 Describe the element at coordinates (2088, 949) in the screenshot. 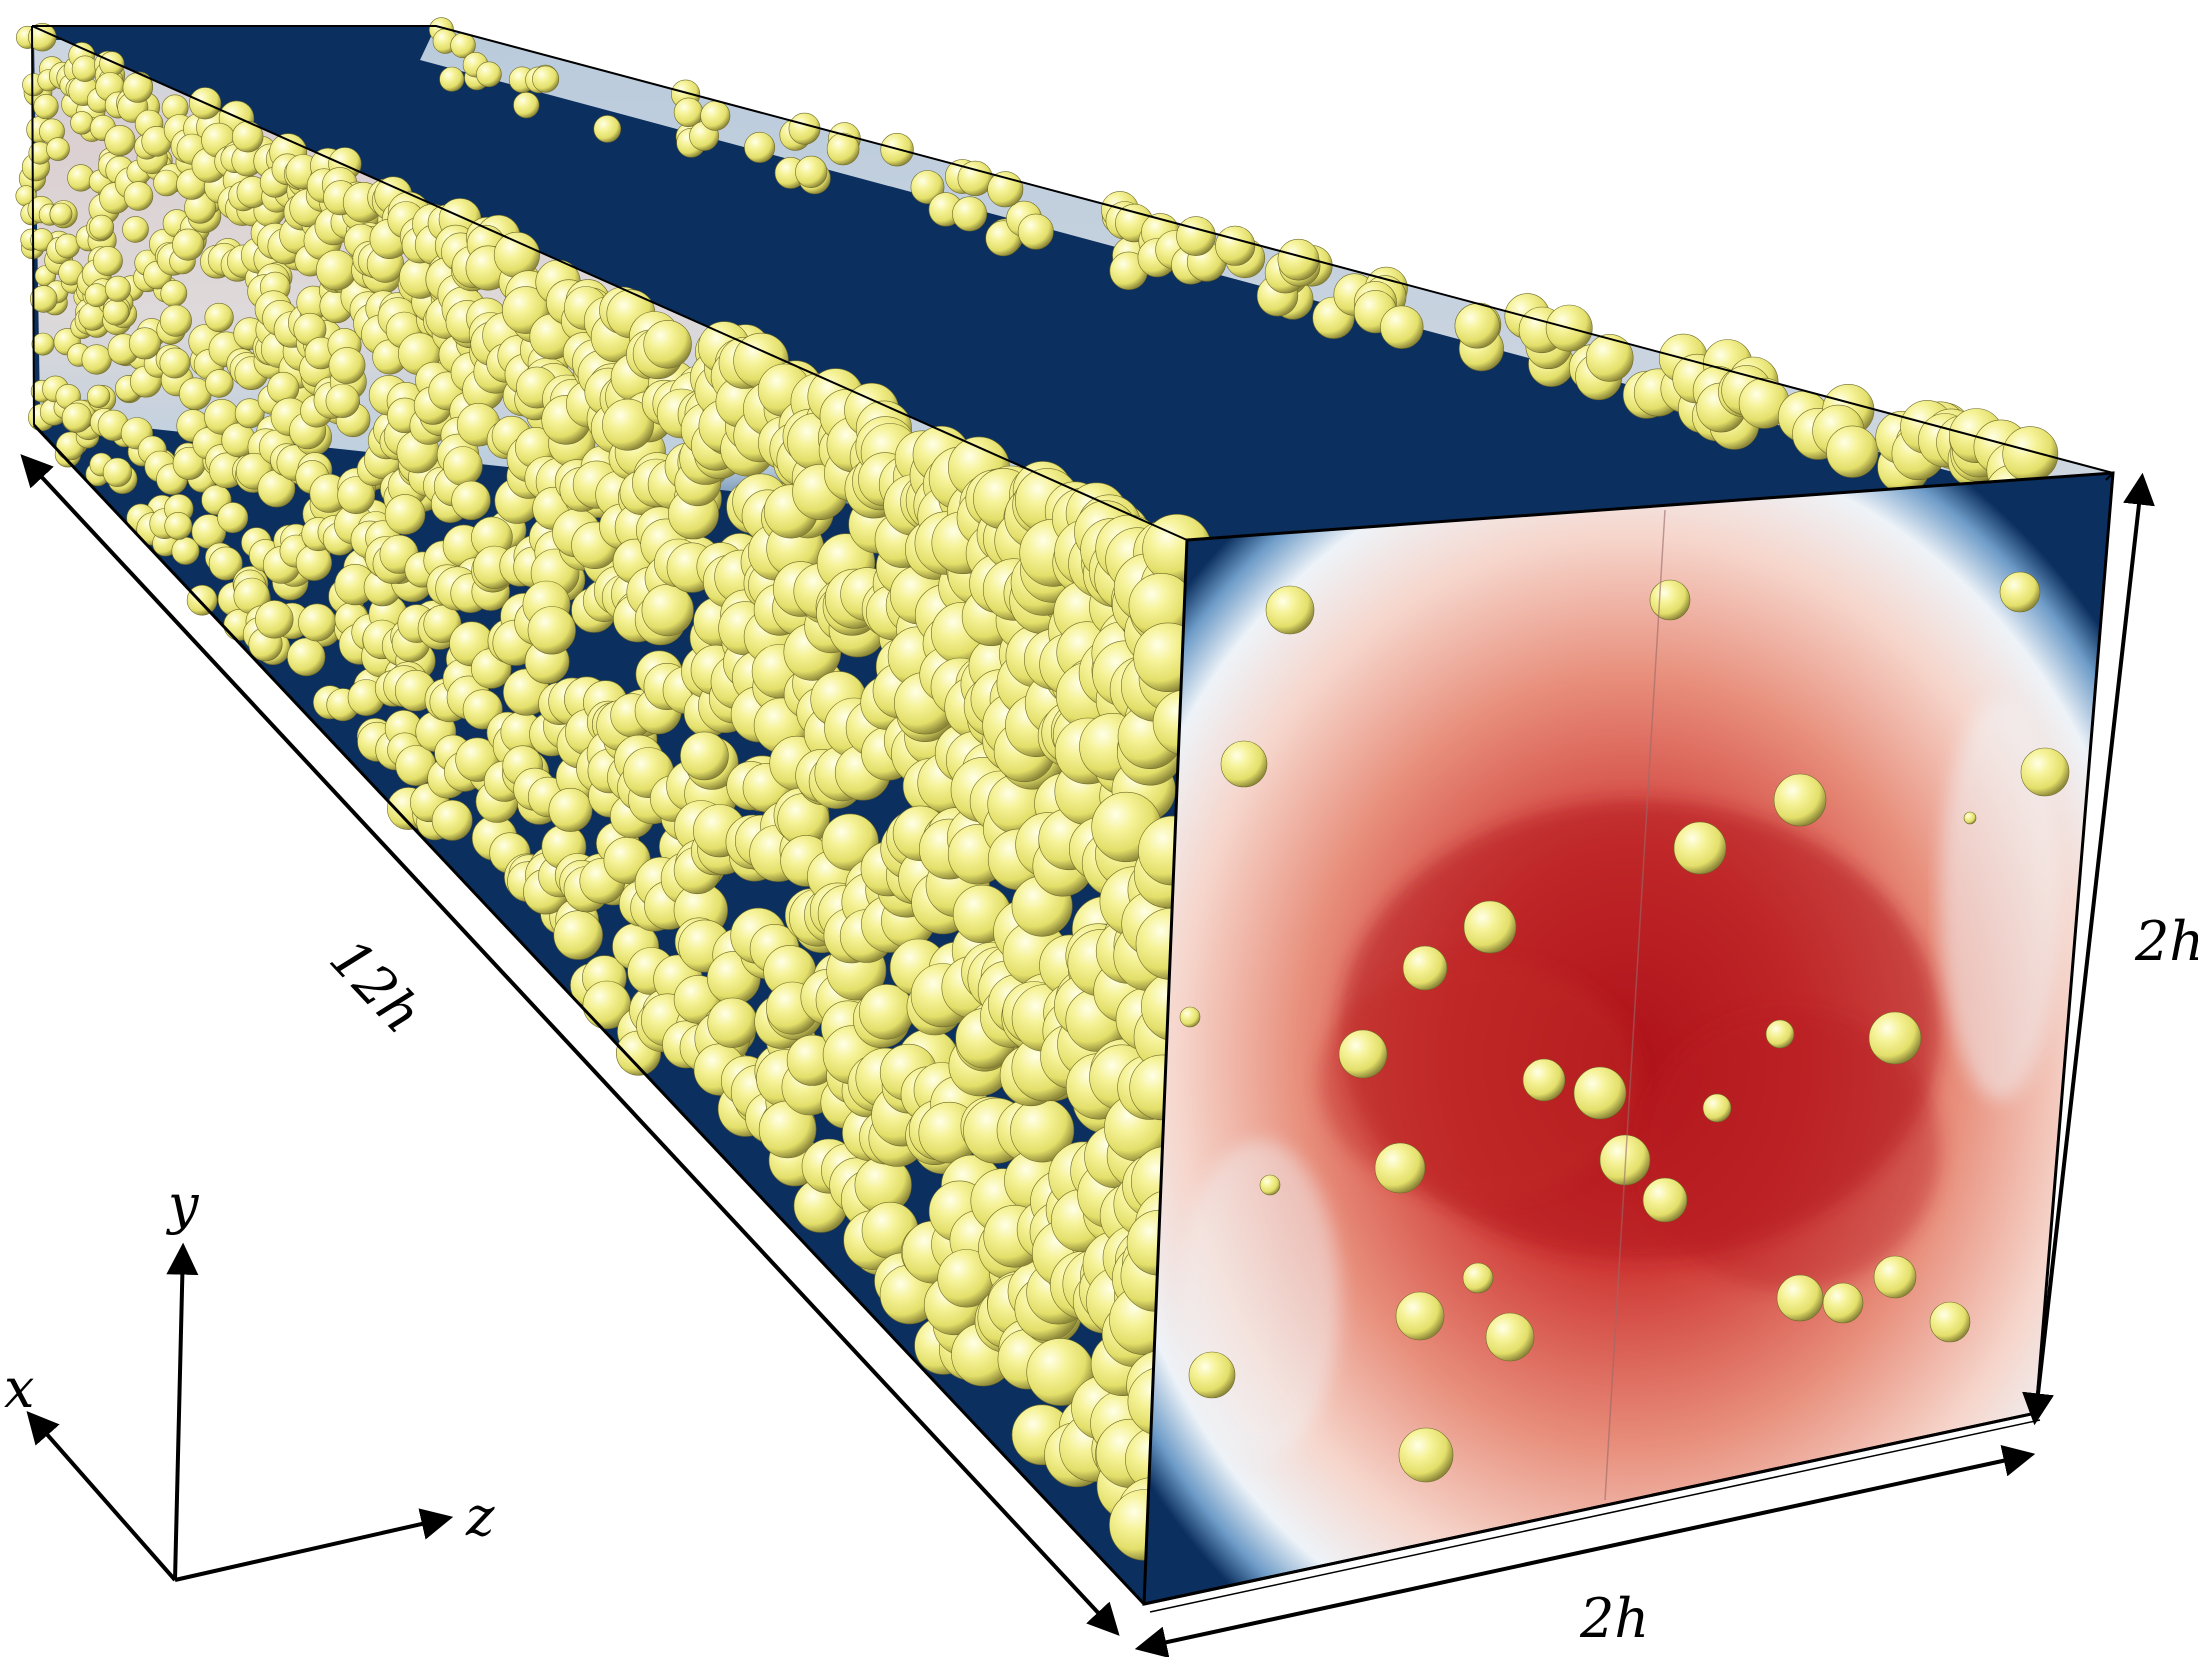

I see `height-dimension-arrow` at that location.